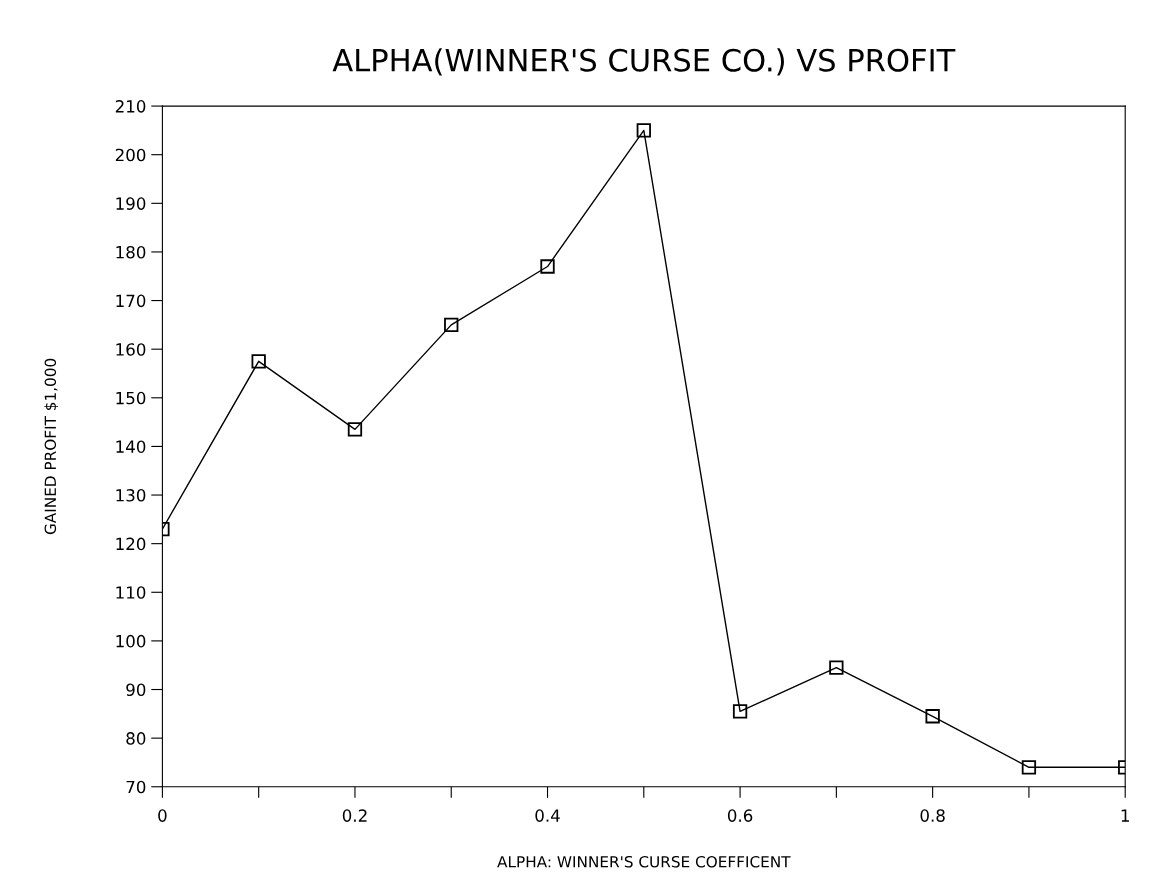 The width and height of the screenshot is (1160, 884). Describe the element at coordinates (130, 106) in the screenshot. I see `y-tick-label: 210` at that location.